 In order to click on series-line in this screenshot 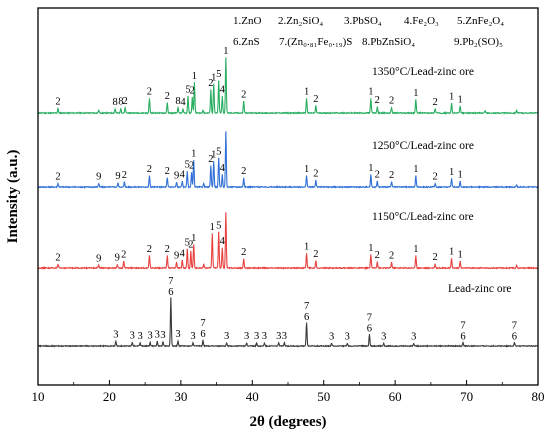, I will do `click(288, 241)`.